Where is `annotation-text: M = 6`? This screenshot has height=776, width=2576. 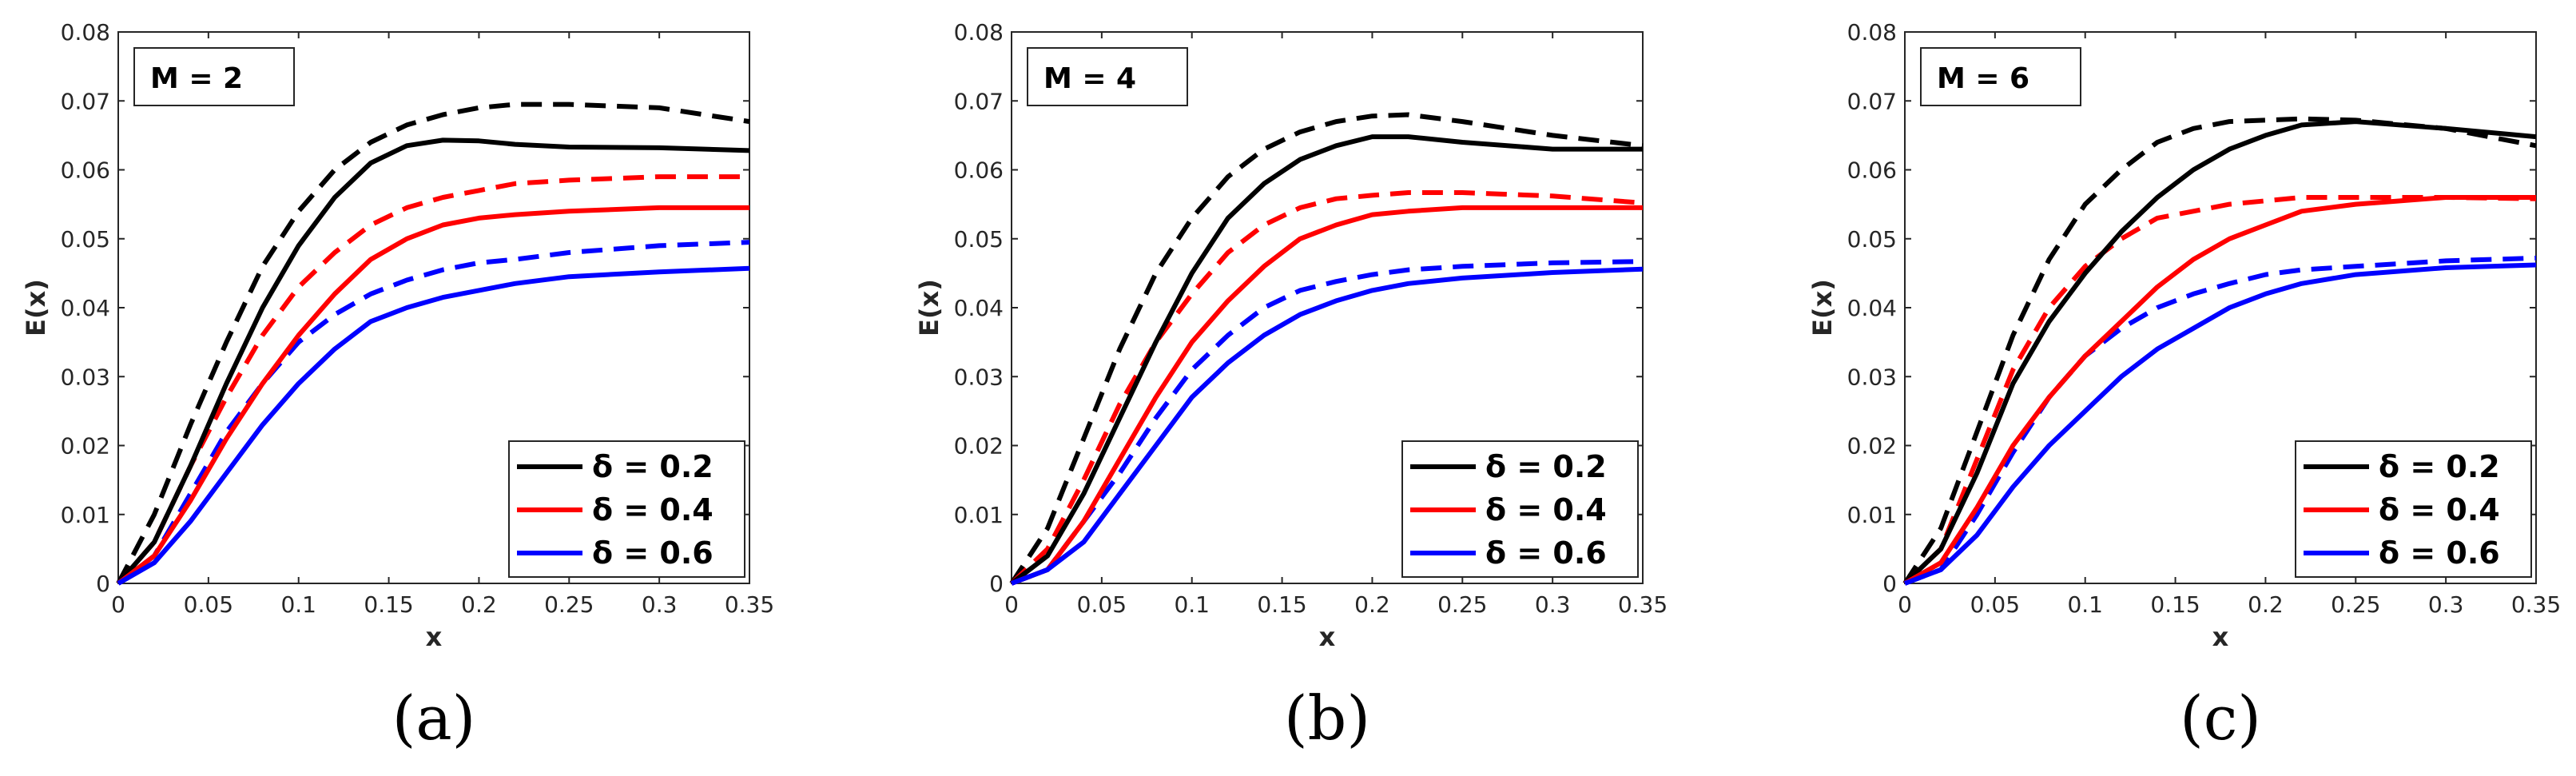 annotation-text: M = 6 is located at coordinates (1983, 78).